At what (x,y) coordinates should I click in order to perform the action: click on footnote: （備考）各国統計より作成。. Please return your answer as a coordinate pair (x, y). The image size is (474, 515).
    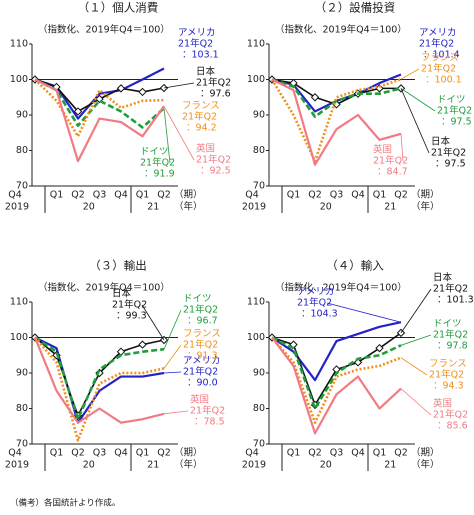
    Looking at the image, I should click on (65, 503).